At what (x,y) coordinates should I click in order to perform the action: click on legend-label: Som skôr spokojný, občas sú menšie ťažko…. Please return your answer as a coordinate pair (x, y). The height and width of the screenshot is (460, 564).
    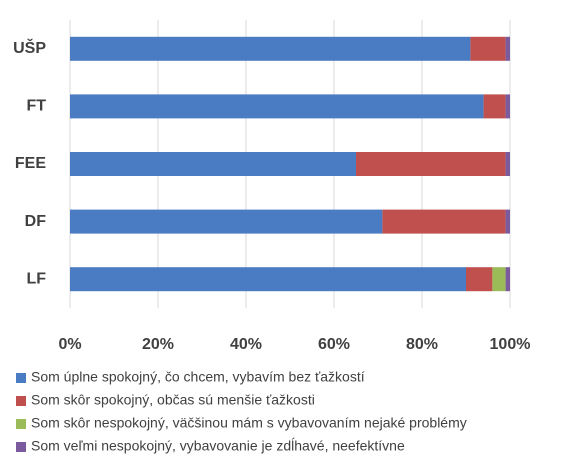
    Looking at the image, I should click on (173, 400).